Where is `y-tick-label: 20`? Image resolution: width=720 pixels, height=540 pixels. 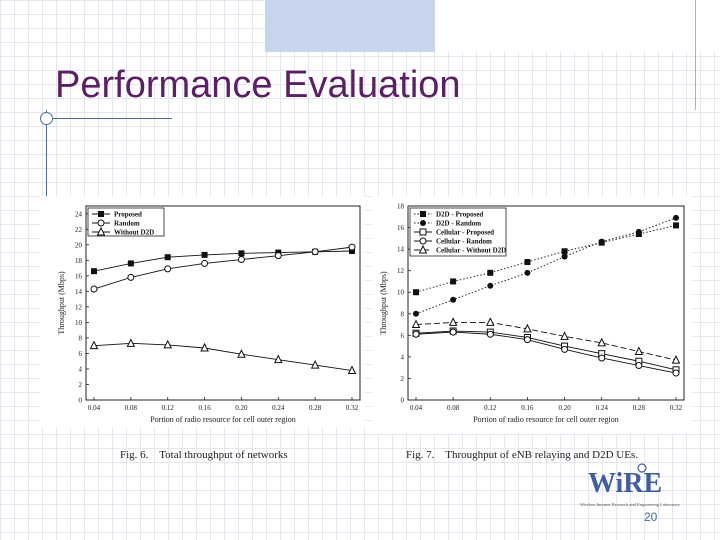
y-tick-label: 20 is located at coordinates (79, 245).